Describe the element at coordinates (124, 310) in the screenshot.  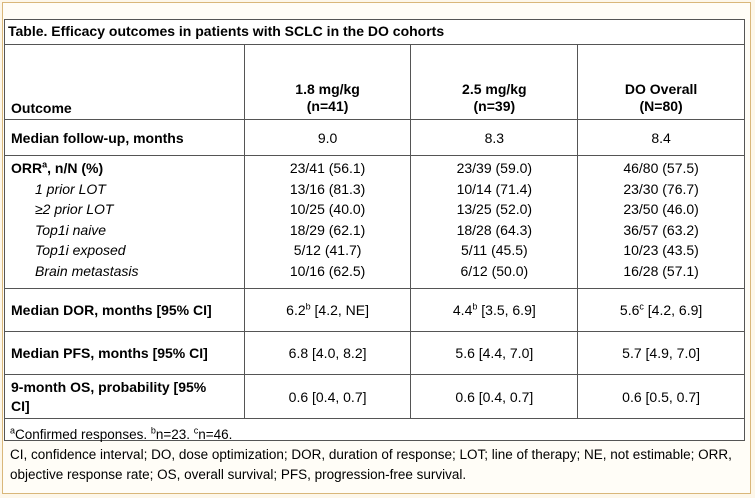
I see `dor-label: Median DOR, months [95% CI]` at that location.